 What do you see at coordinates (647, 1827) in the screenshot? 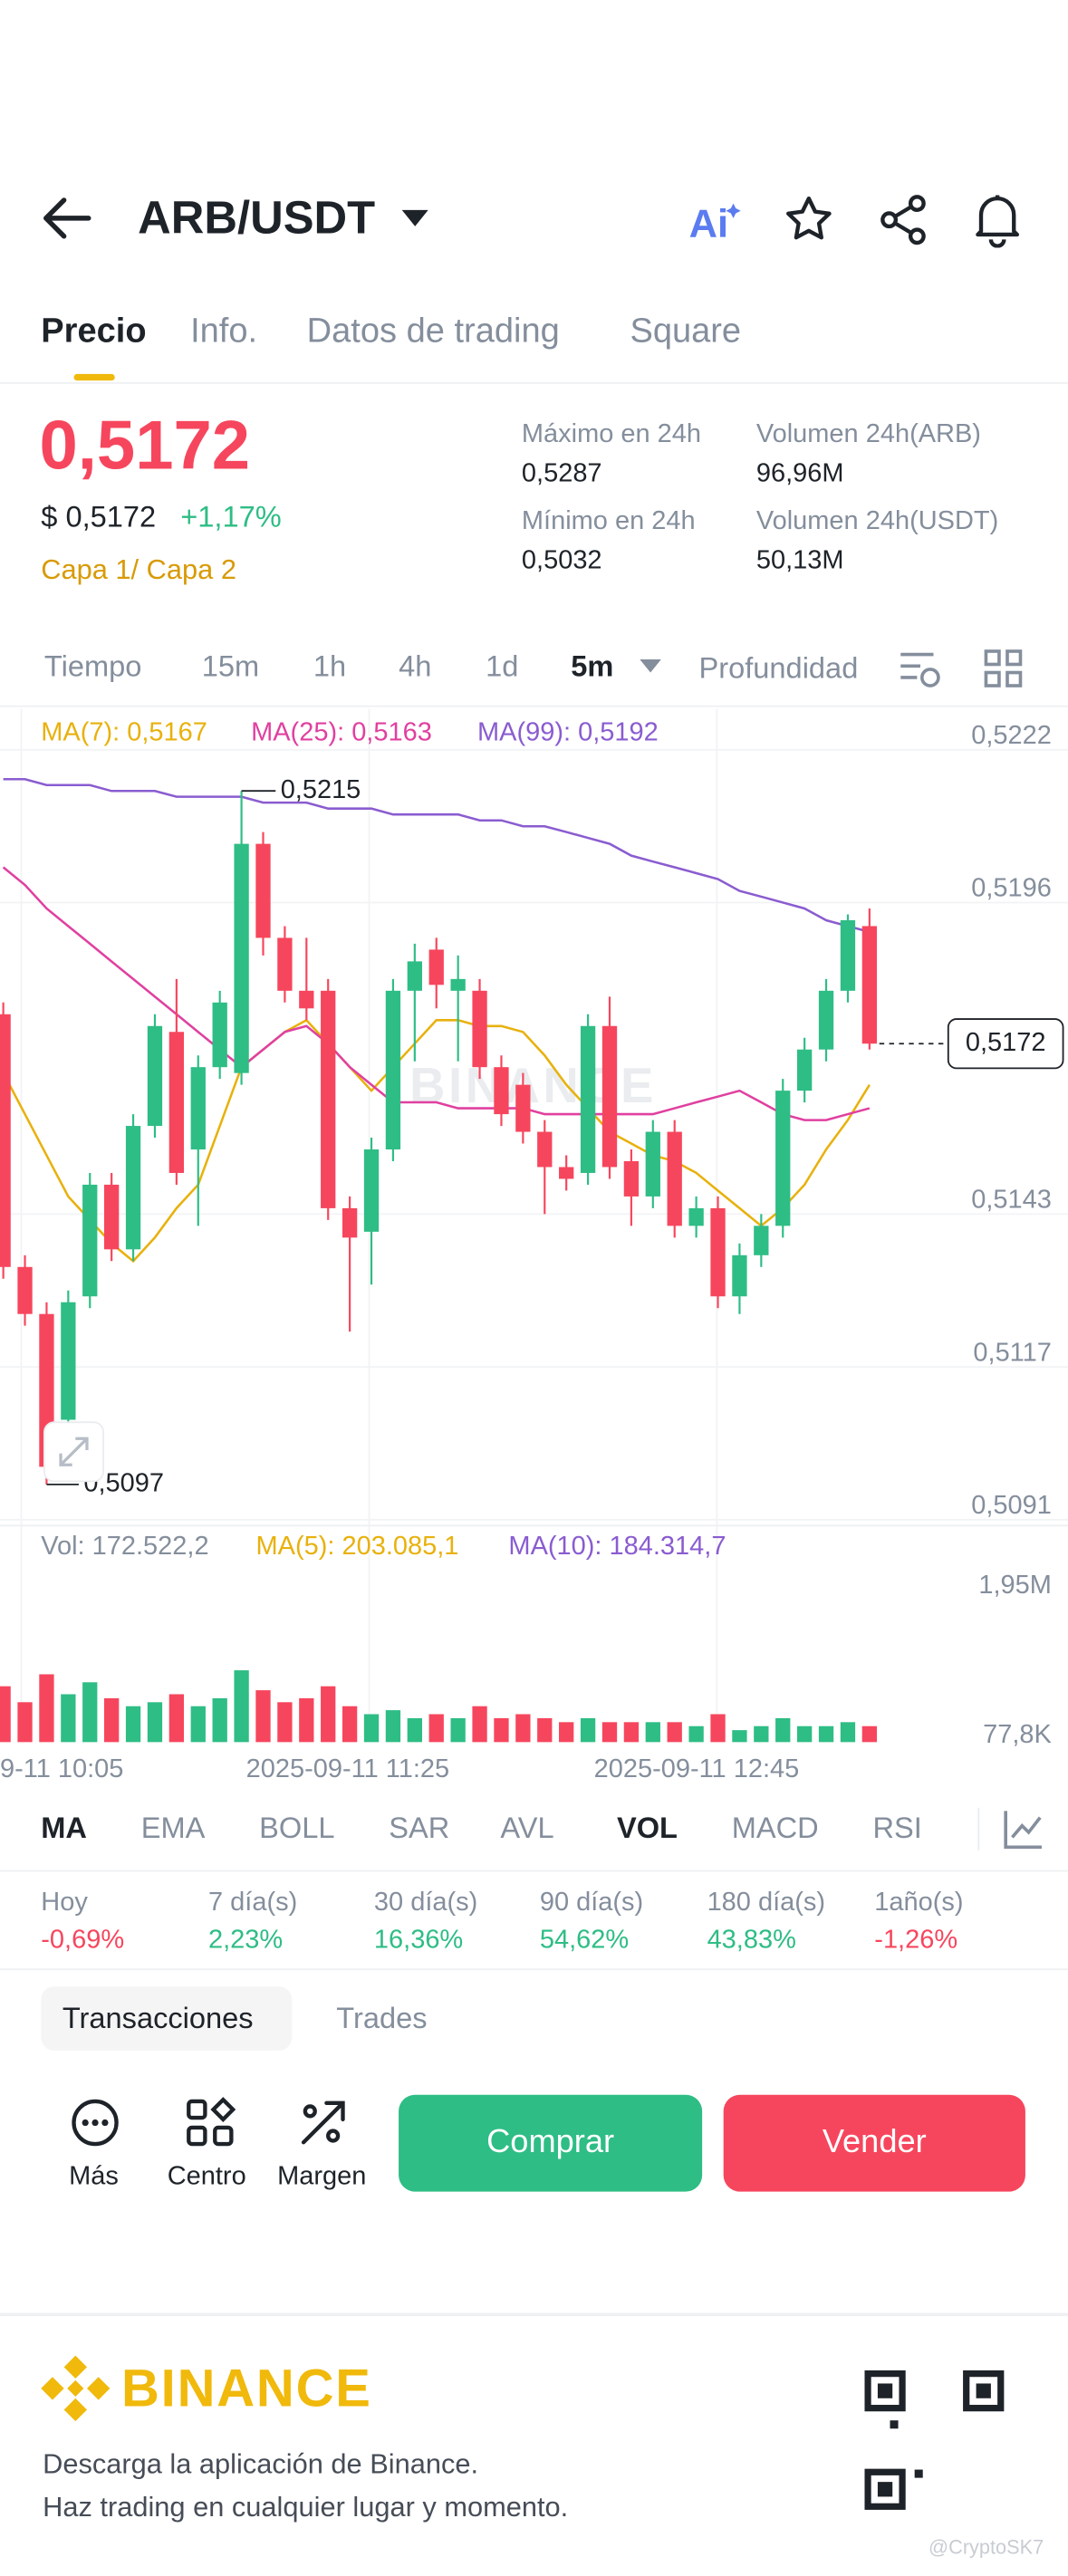
I see `indicator: VOL` at bounding box center [647, 1827].